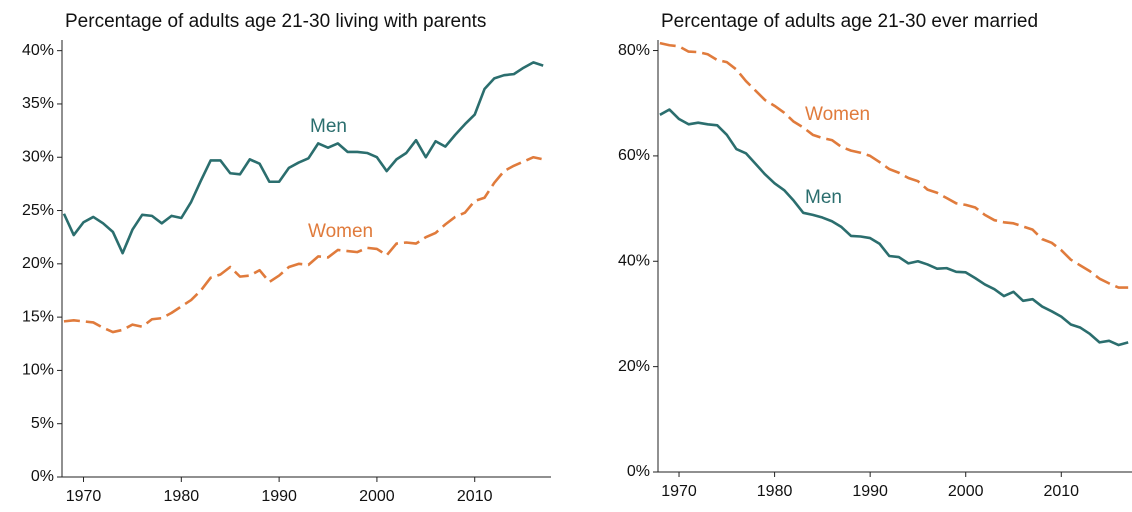 The width and height of the screenshot is (1132, 512). What do you see at coordinates (42, 423) in the screenshot?
I see `y-tick-label: 5%` at bounding box center [42, 423].